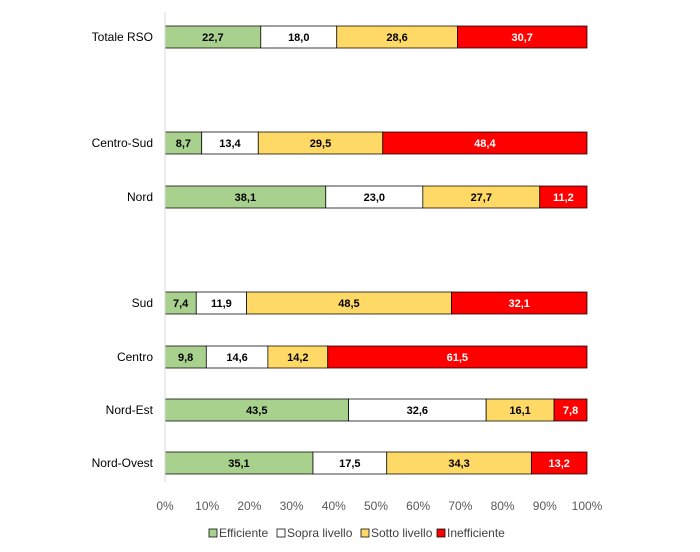 The width and height of the screenshot is (700, 552). Describe the element at coordinates (213, 533) in the screenshot. I see `legend-swatch-efficiente` at that location.